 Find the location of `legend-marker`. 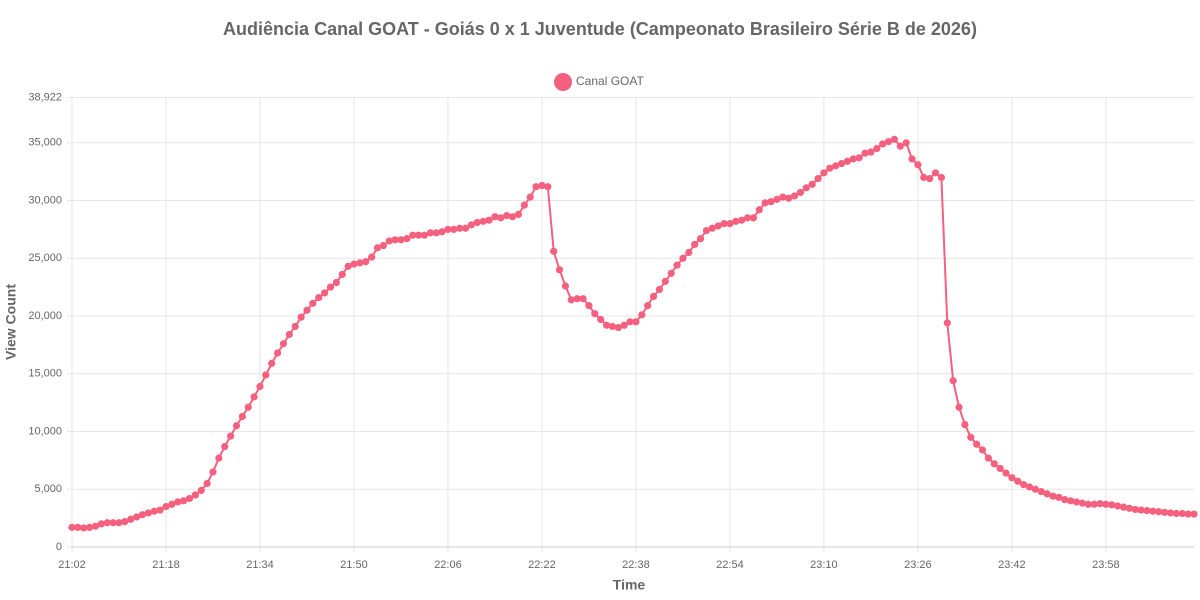

legend-marker is located at coordinates (563, 82).